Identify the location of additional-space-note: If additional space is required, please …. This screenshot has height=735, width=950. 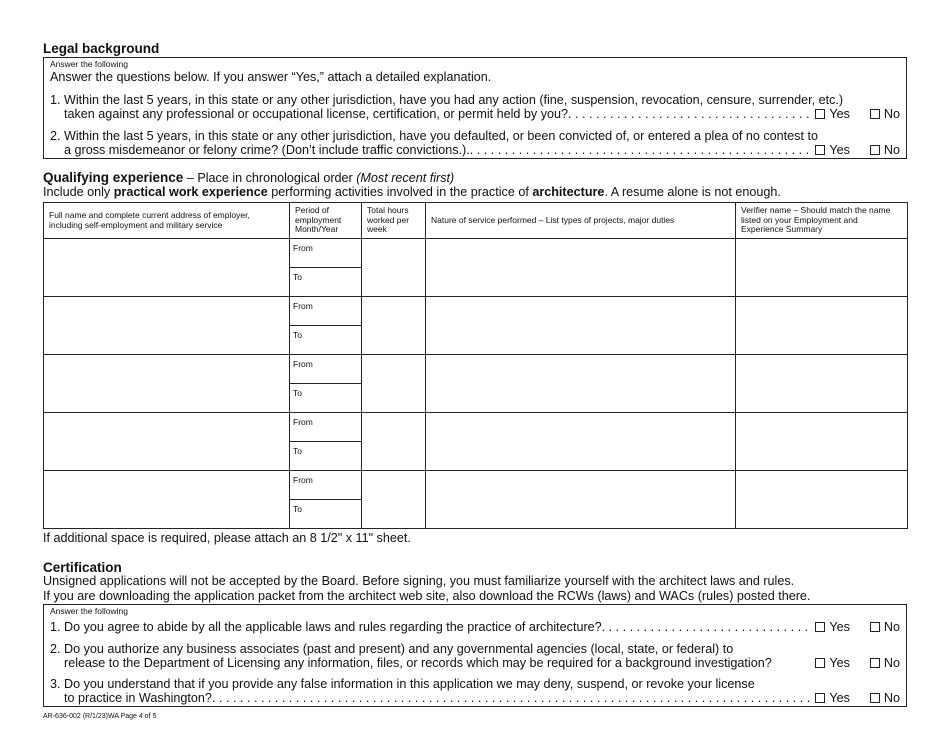
(227, 538).